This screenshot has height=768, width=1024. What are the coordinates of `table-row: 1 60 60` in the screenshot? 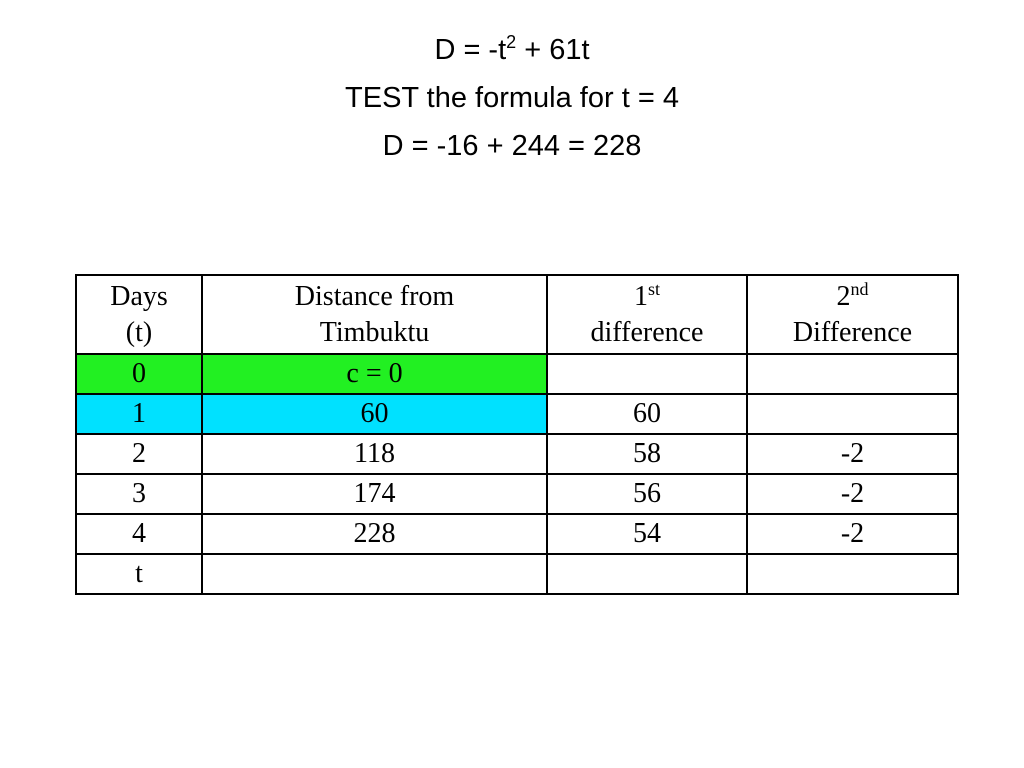 It's located at (517, 414).